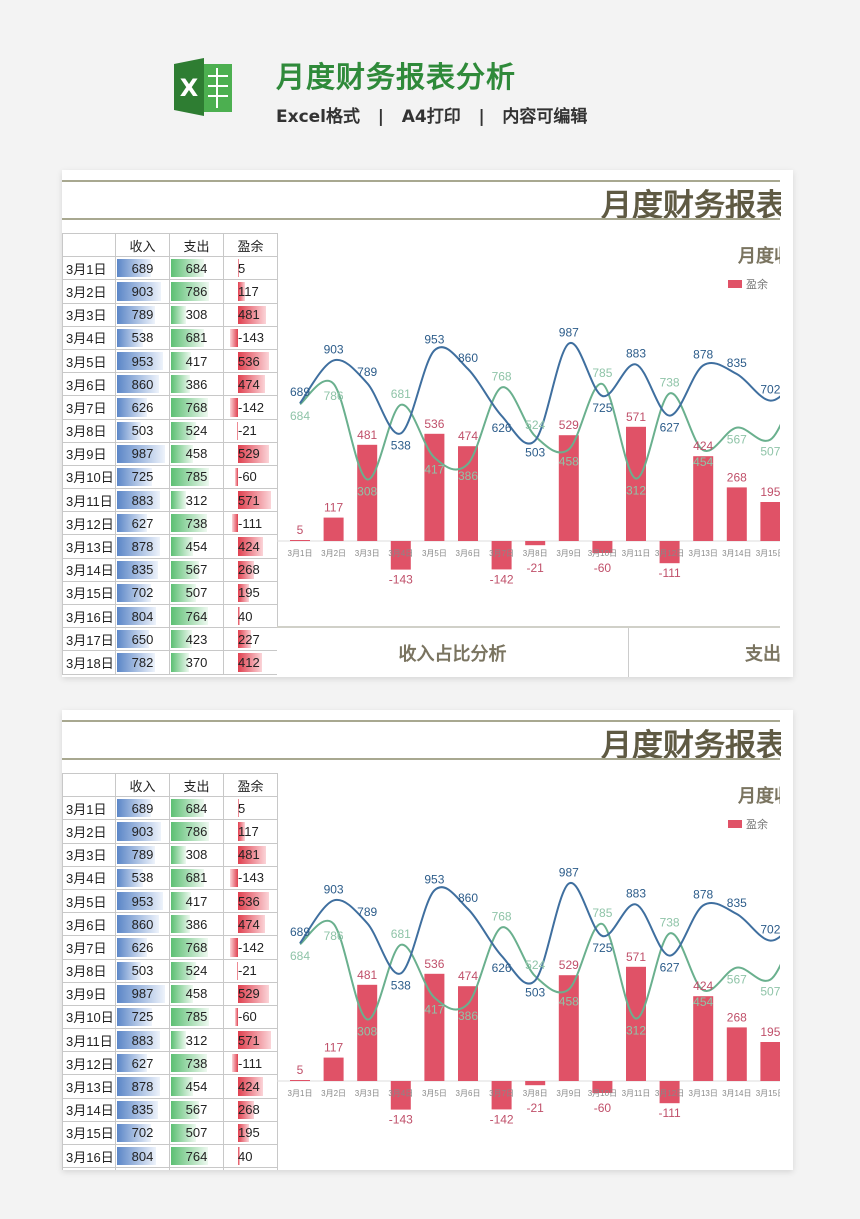  Describe the element at coordinates (568, 553) in the screenshot. I see `x-tick-label: 3月9日` at that location.